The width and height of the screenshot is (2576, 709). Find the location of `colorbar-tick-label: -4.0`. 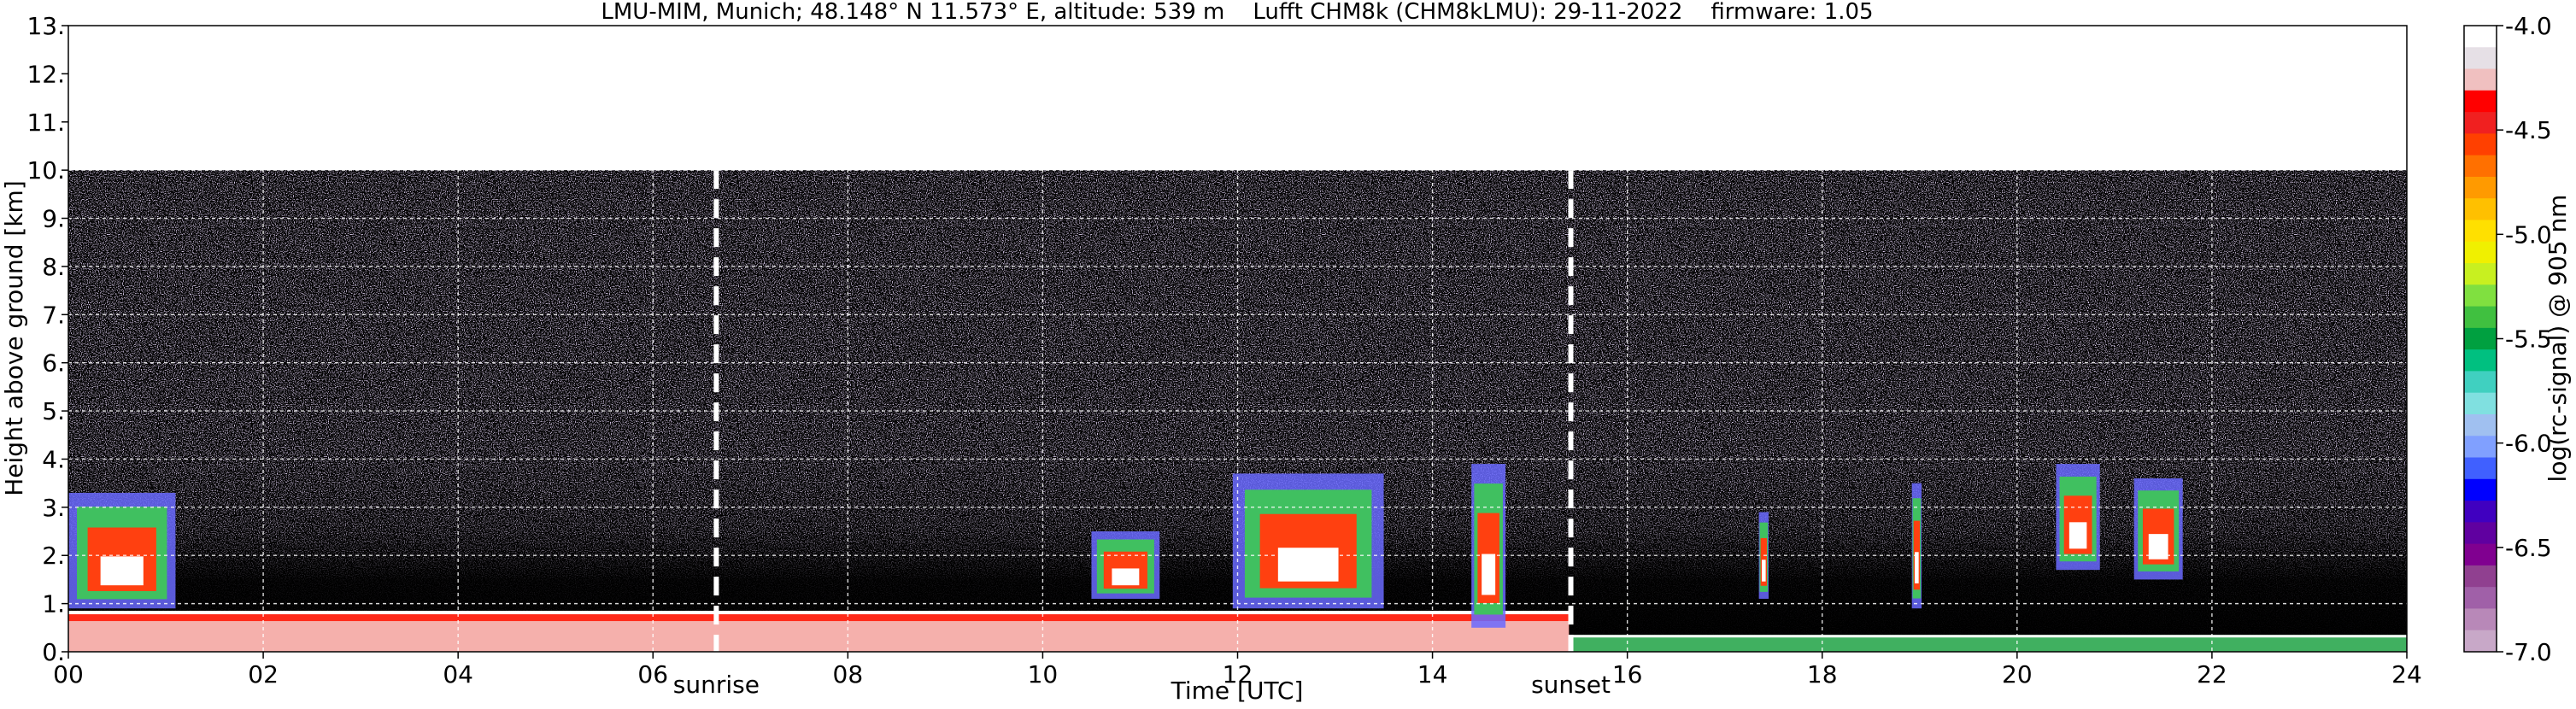

colorbar-tick-label: -4.0 is located at coordinates (2528, 26).